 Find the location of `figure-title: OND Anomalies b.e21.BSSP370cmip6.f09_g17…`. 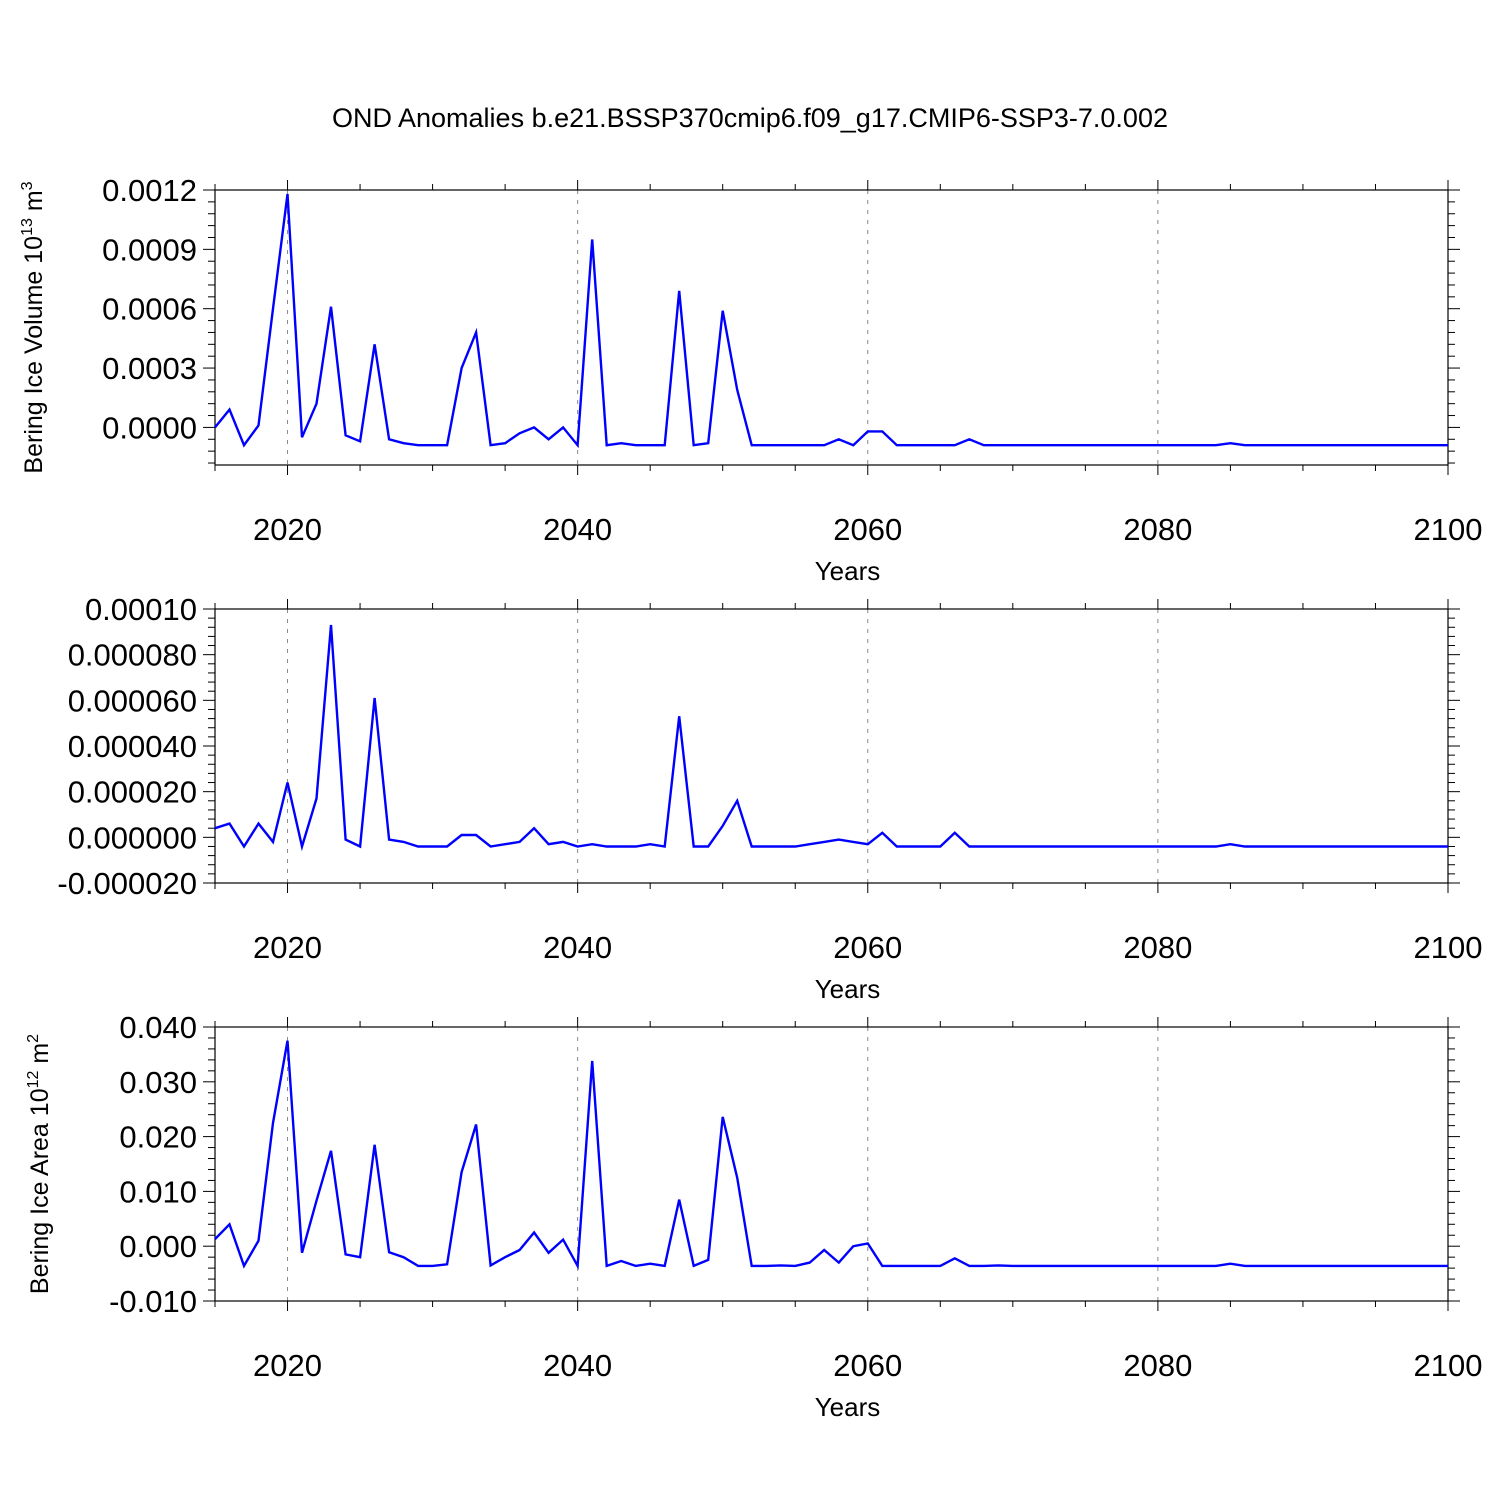

figure-title: OND Anomalies b.e21.BSSP370cmip6.f09_g17… is located at coordinates (750, 118).